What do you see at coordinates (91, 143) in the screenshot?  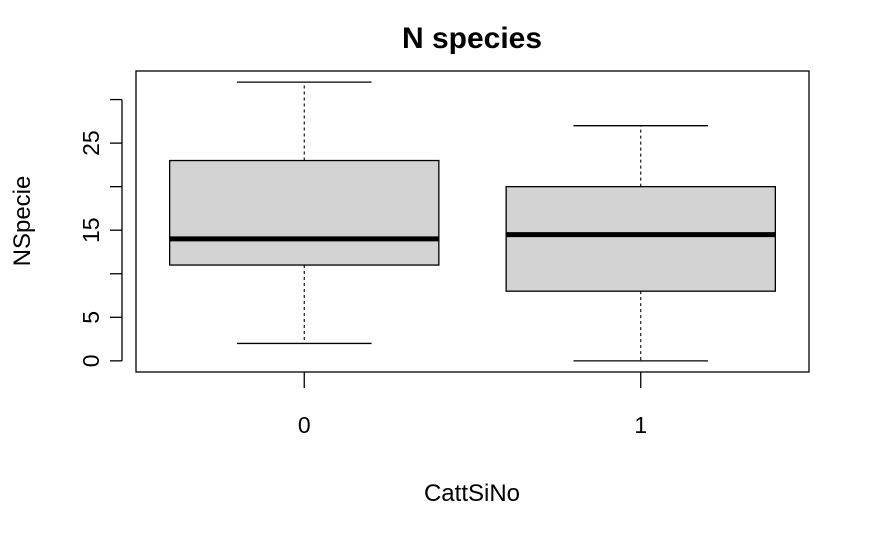 I see `y-tick-label-25: 25` at bounding box center [91, 143].